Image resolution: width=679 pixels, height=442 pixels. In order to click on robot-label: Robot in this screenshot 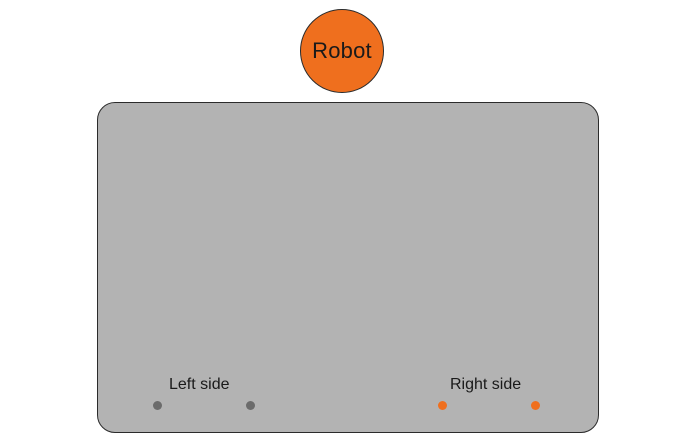, I will do `click(342, 50)`.